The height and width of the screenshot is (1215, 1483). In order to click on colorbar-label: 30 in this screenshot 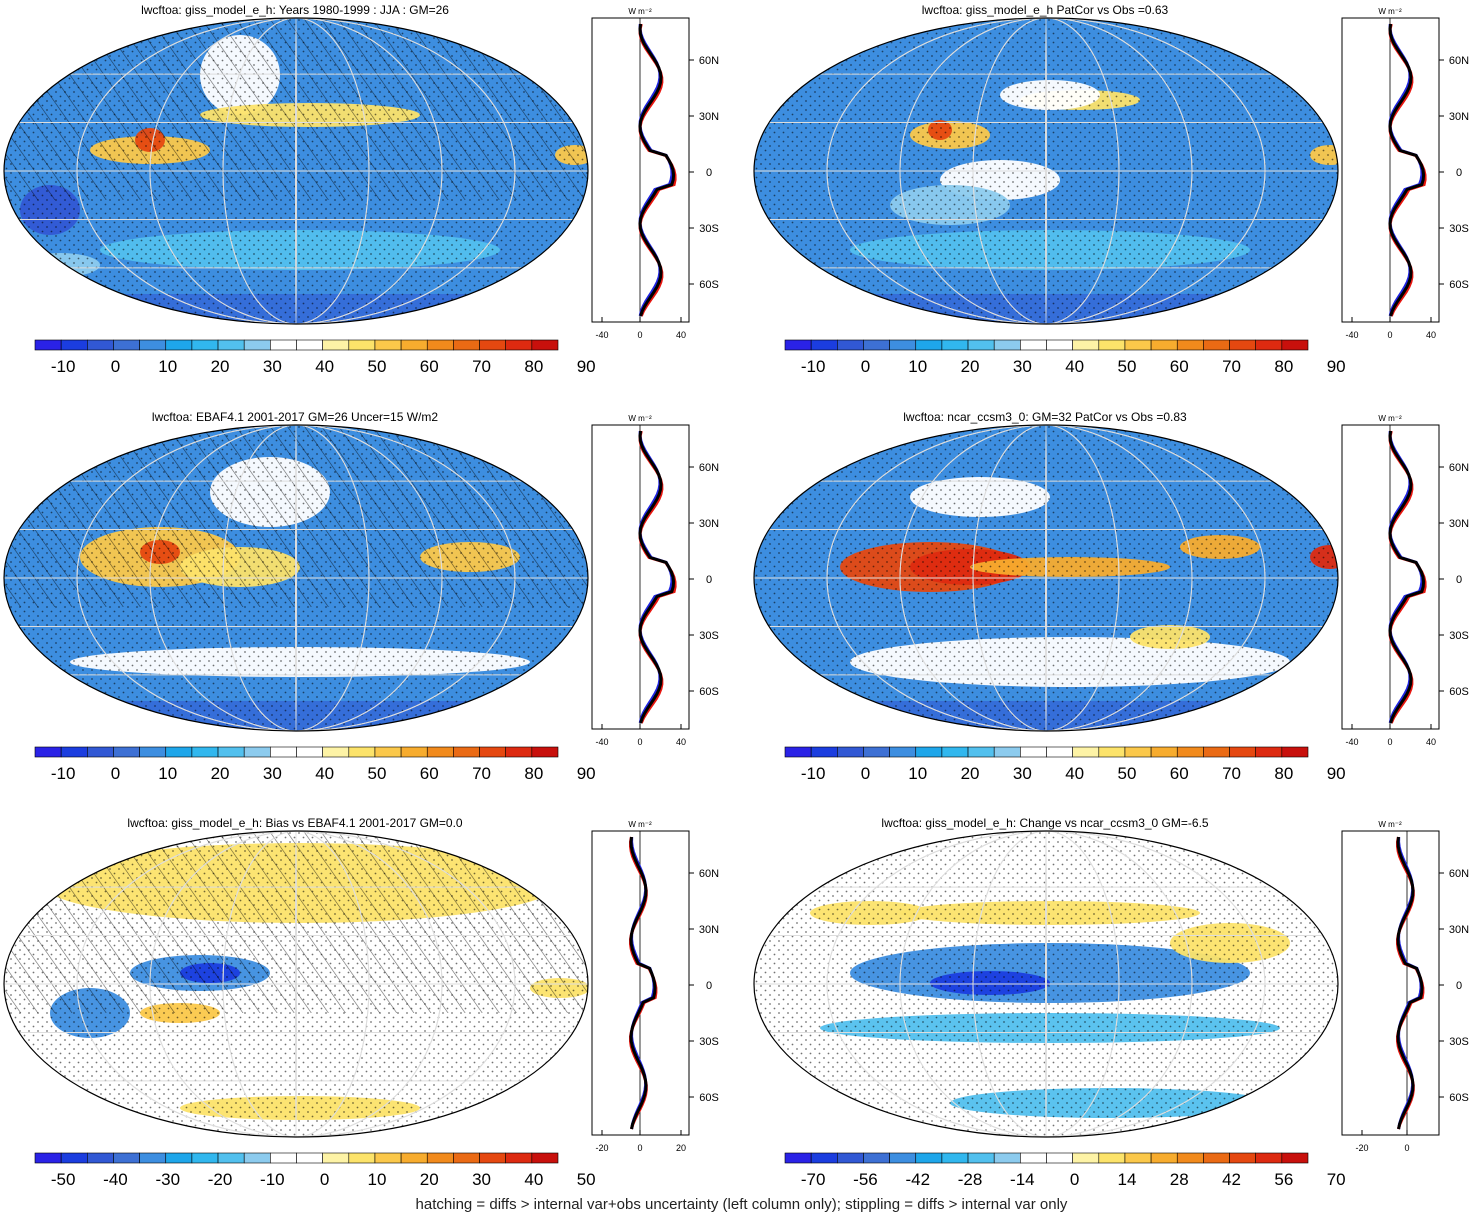, I will do `click(272, 773)`.